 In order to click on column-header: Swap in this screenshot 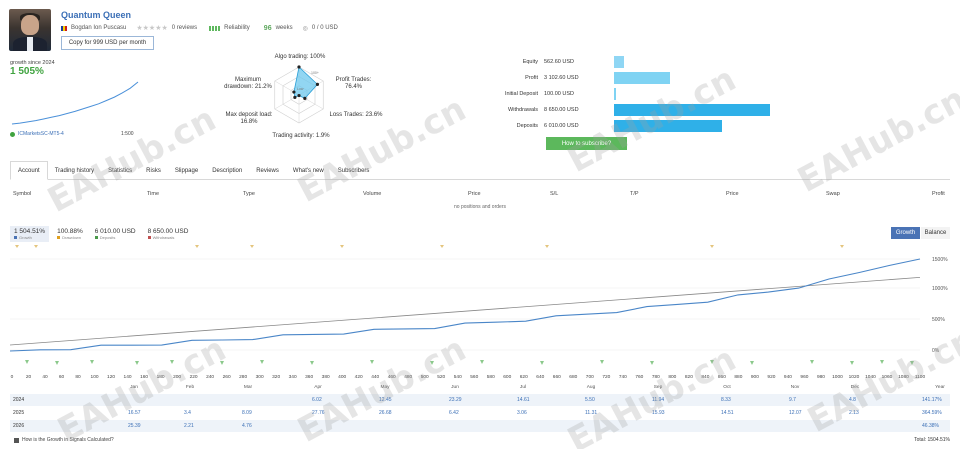, I will do `click(833, 194)`.